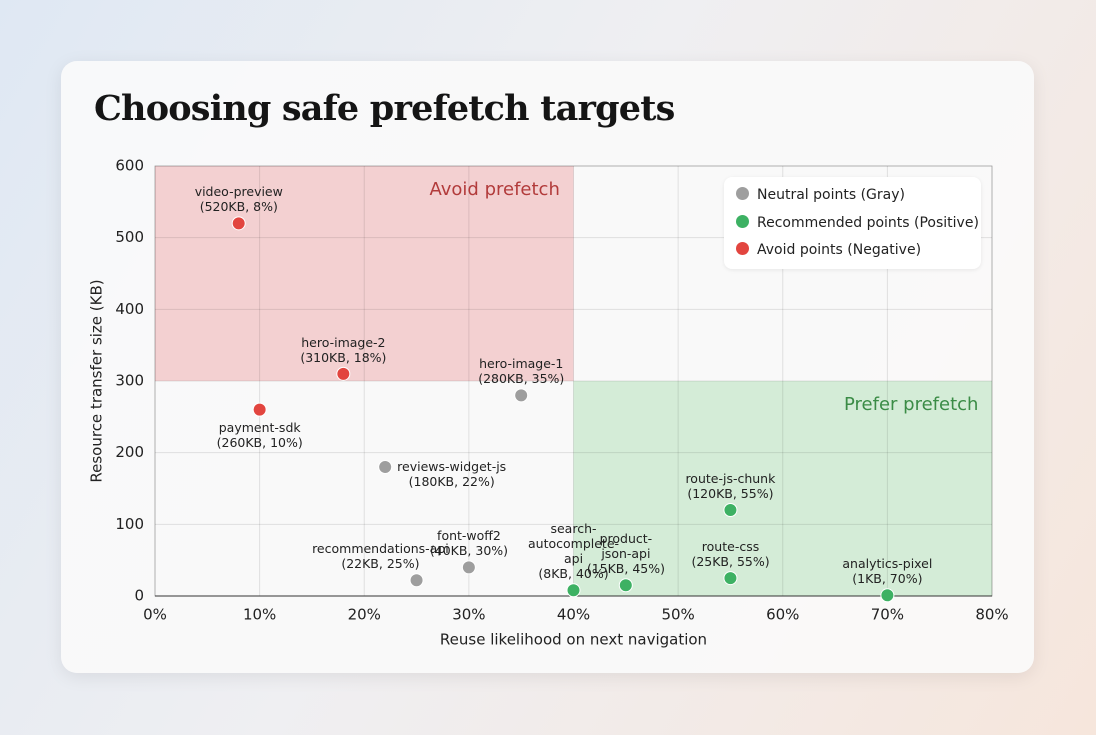 The width and height of the screenshot is (1096, 735). Describe the element at coordinates (868, 222) in the screenshot. I see `legend-label: Recommended points (Positive)` at that location.